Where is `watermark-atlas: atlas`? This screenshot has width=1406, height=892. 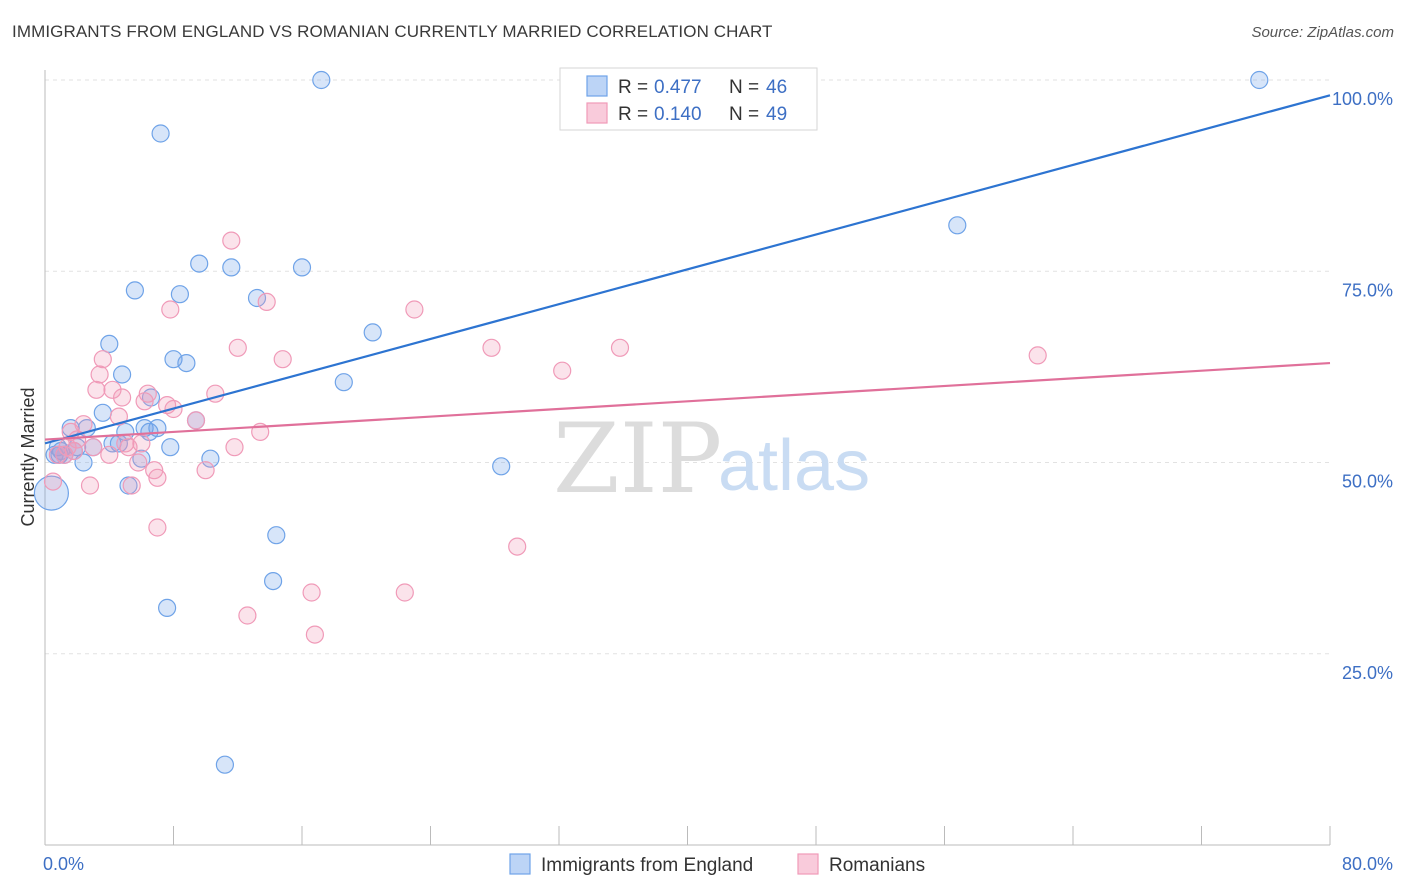 watermark-atlas: atlas is located at coordinates (794, 466).